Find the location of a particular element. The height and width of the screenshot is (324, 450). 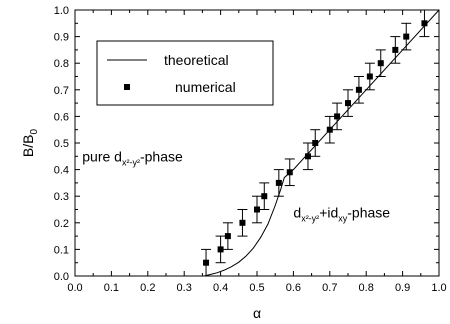

y-tick-label: 0.3 is located at coordinates (61, 197).